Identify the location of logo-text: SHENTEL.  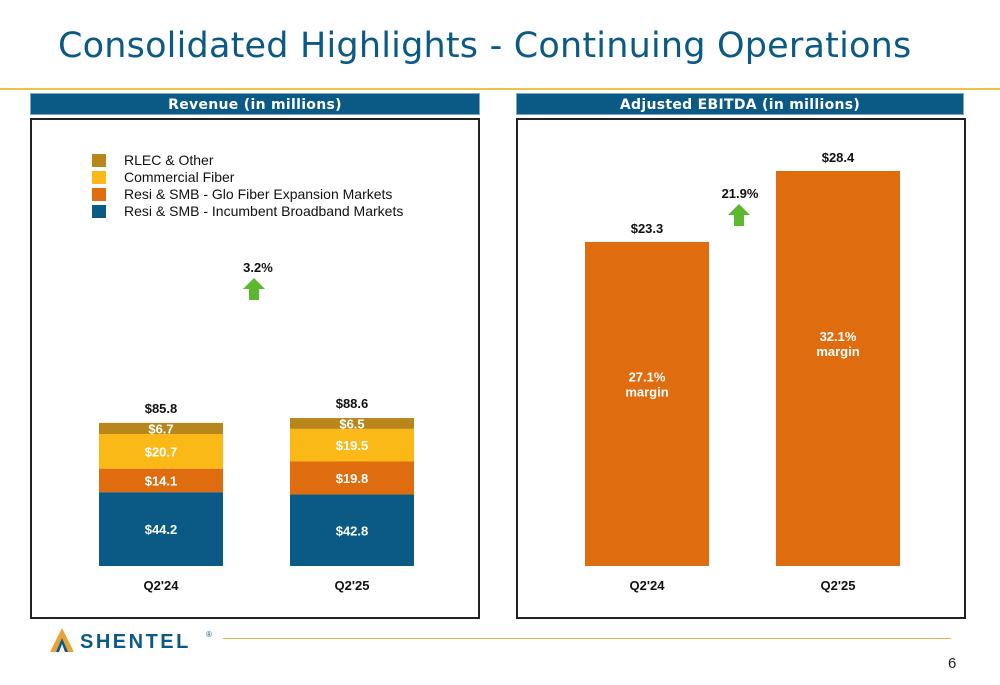
(135, 642).